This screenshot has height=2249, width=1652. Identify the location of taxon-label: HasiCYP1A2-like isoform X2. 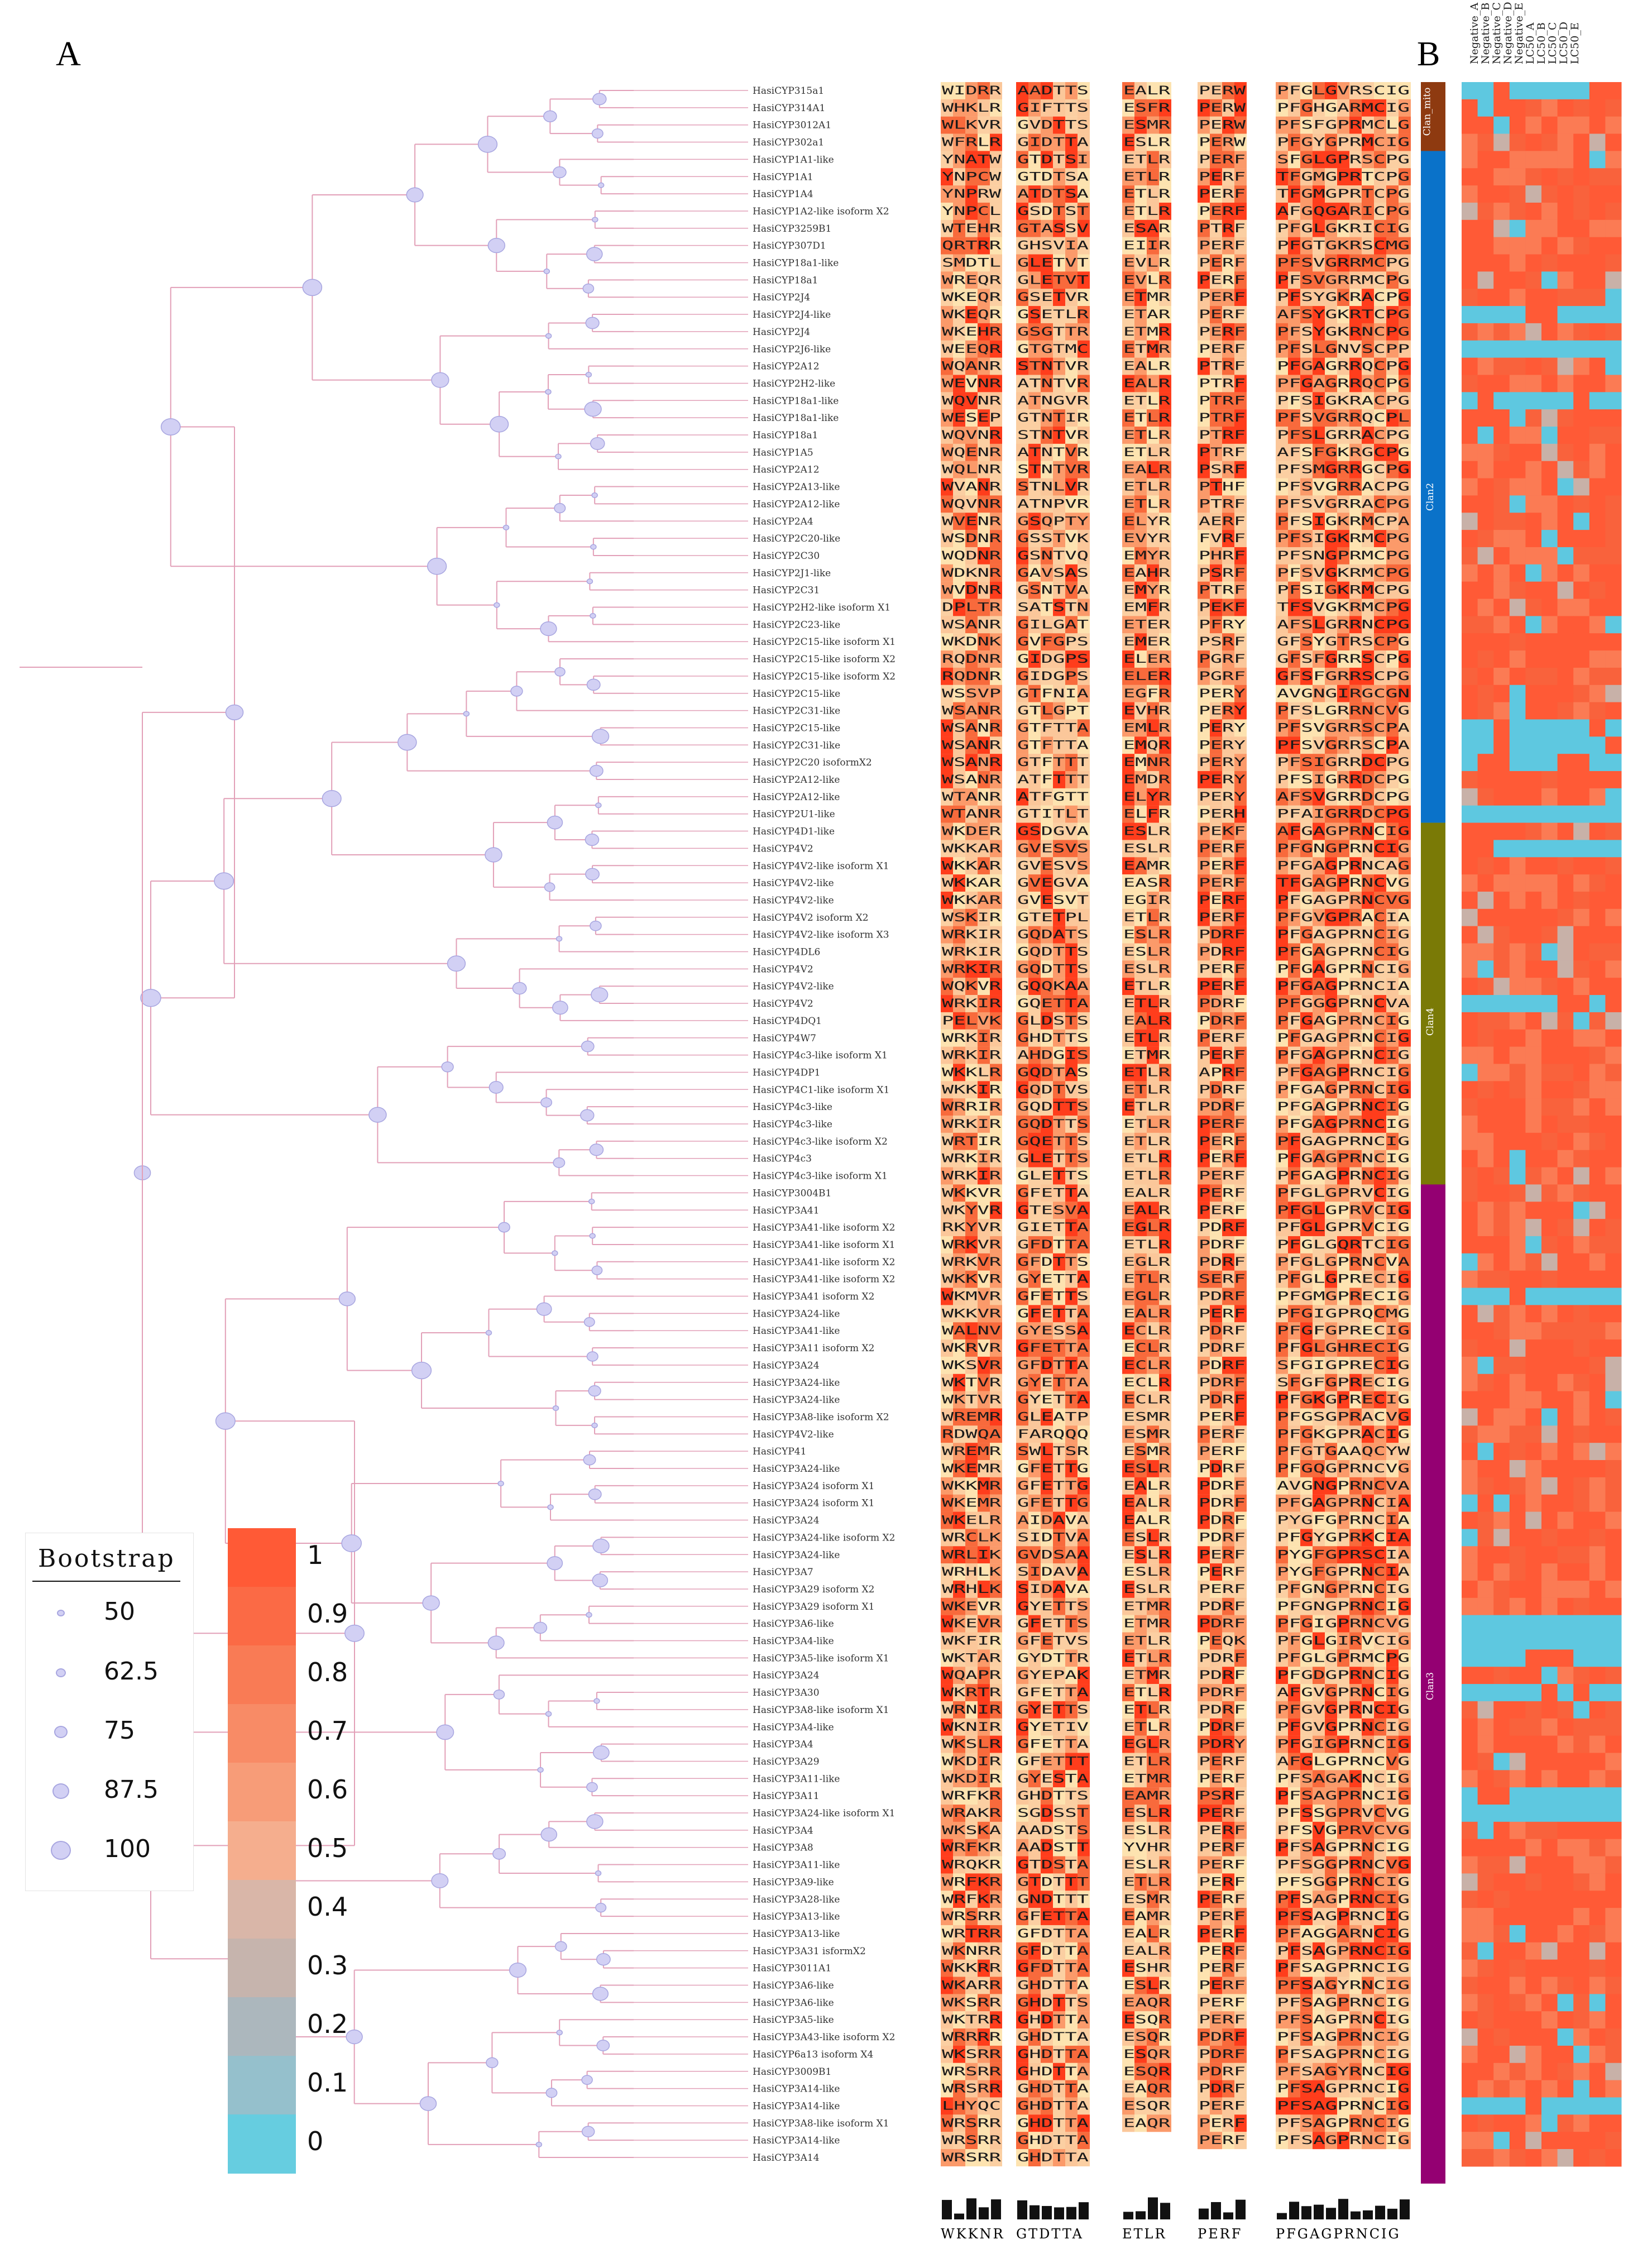
(821, 211).